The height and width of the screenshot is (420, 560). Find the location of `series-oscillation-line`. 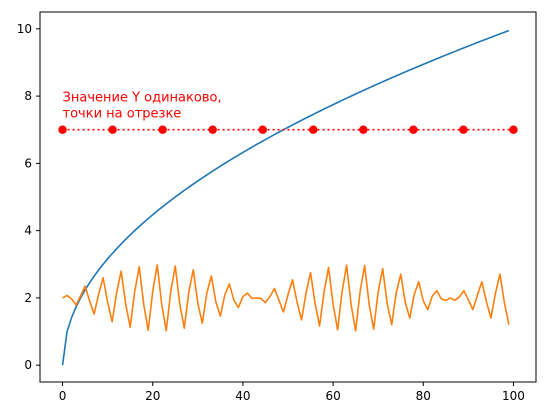

series-oscillation-line is located at coordinates (286, 298).